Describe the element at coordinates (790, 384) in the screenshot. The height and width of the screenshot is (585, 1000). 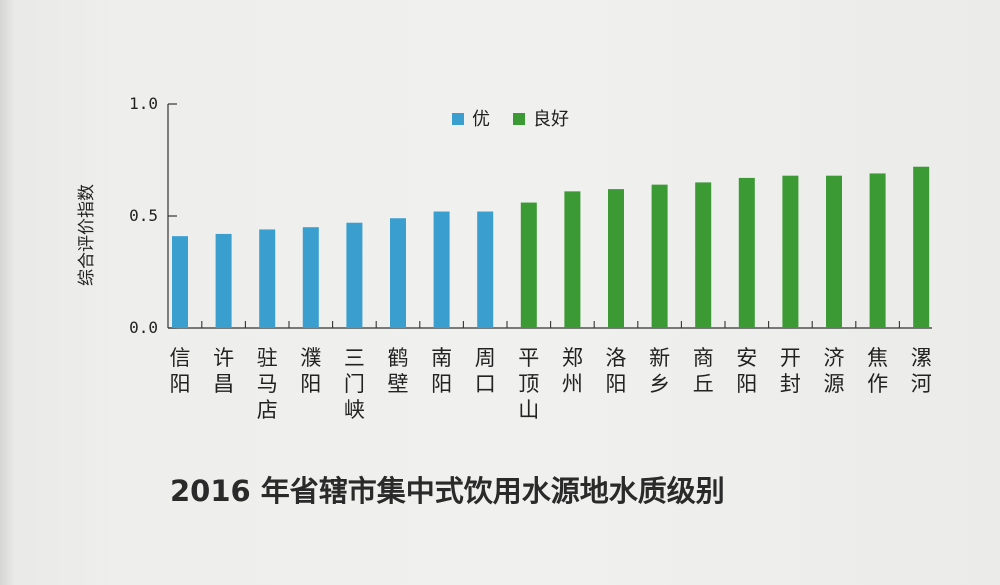
I see `x-tick-label-char: 封` at that location.